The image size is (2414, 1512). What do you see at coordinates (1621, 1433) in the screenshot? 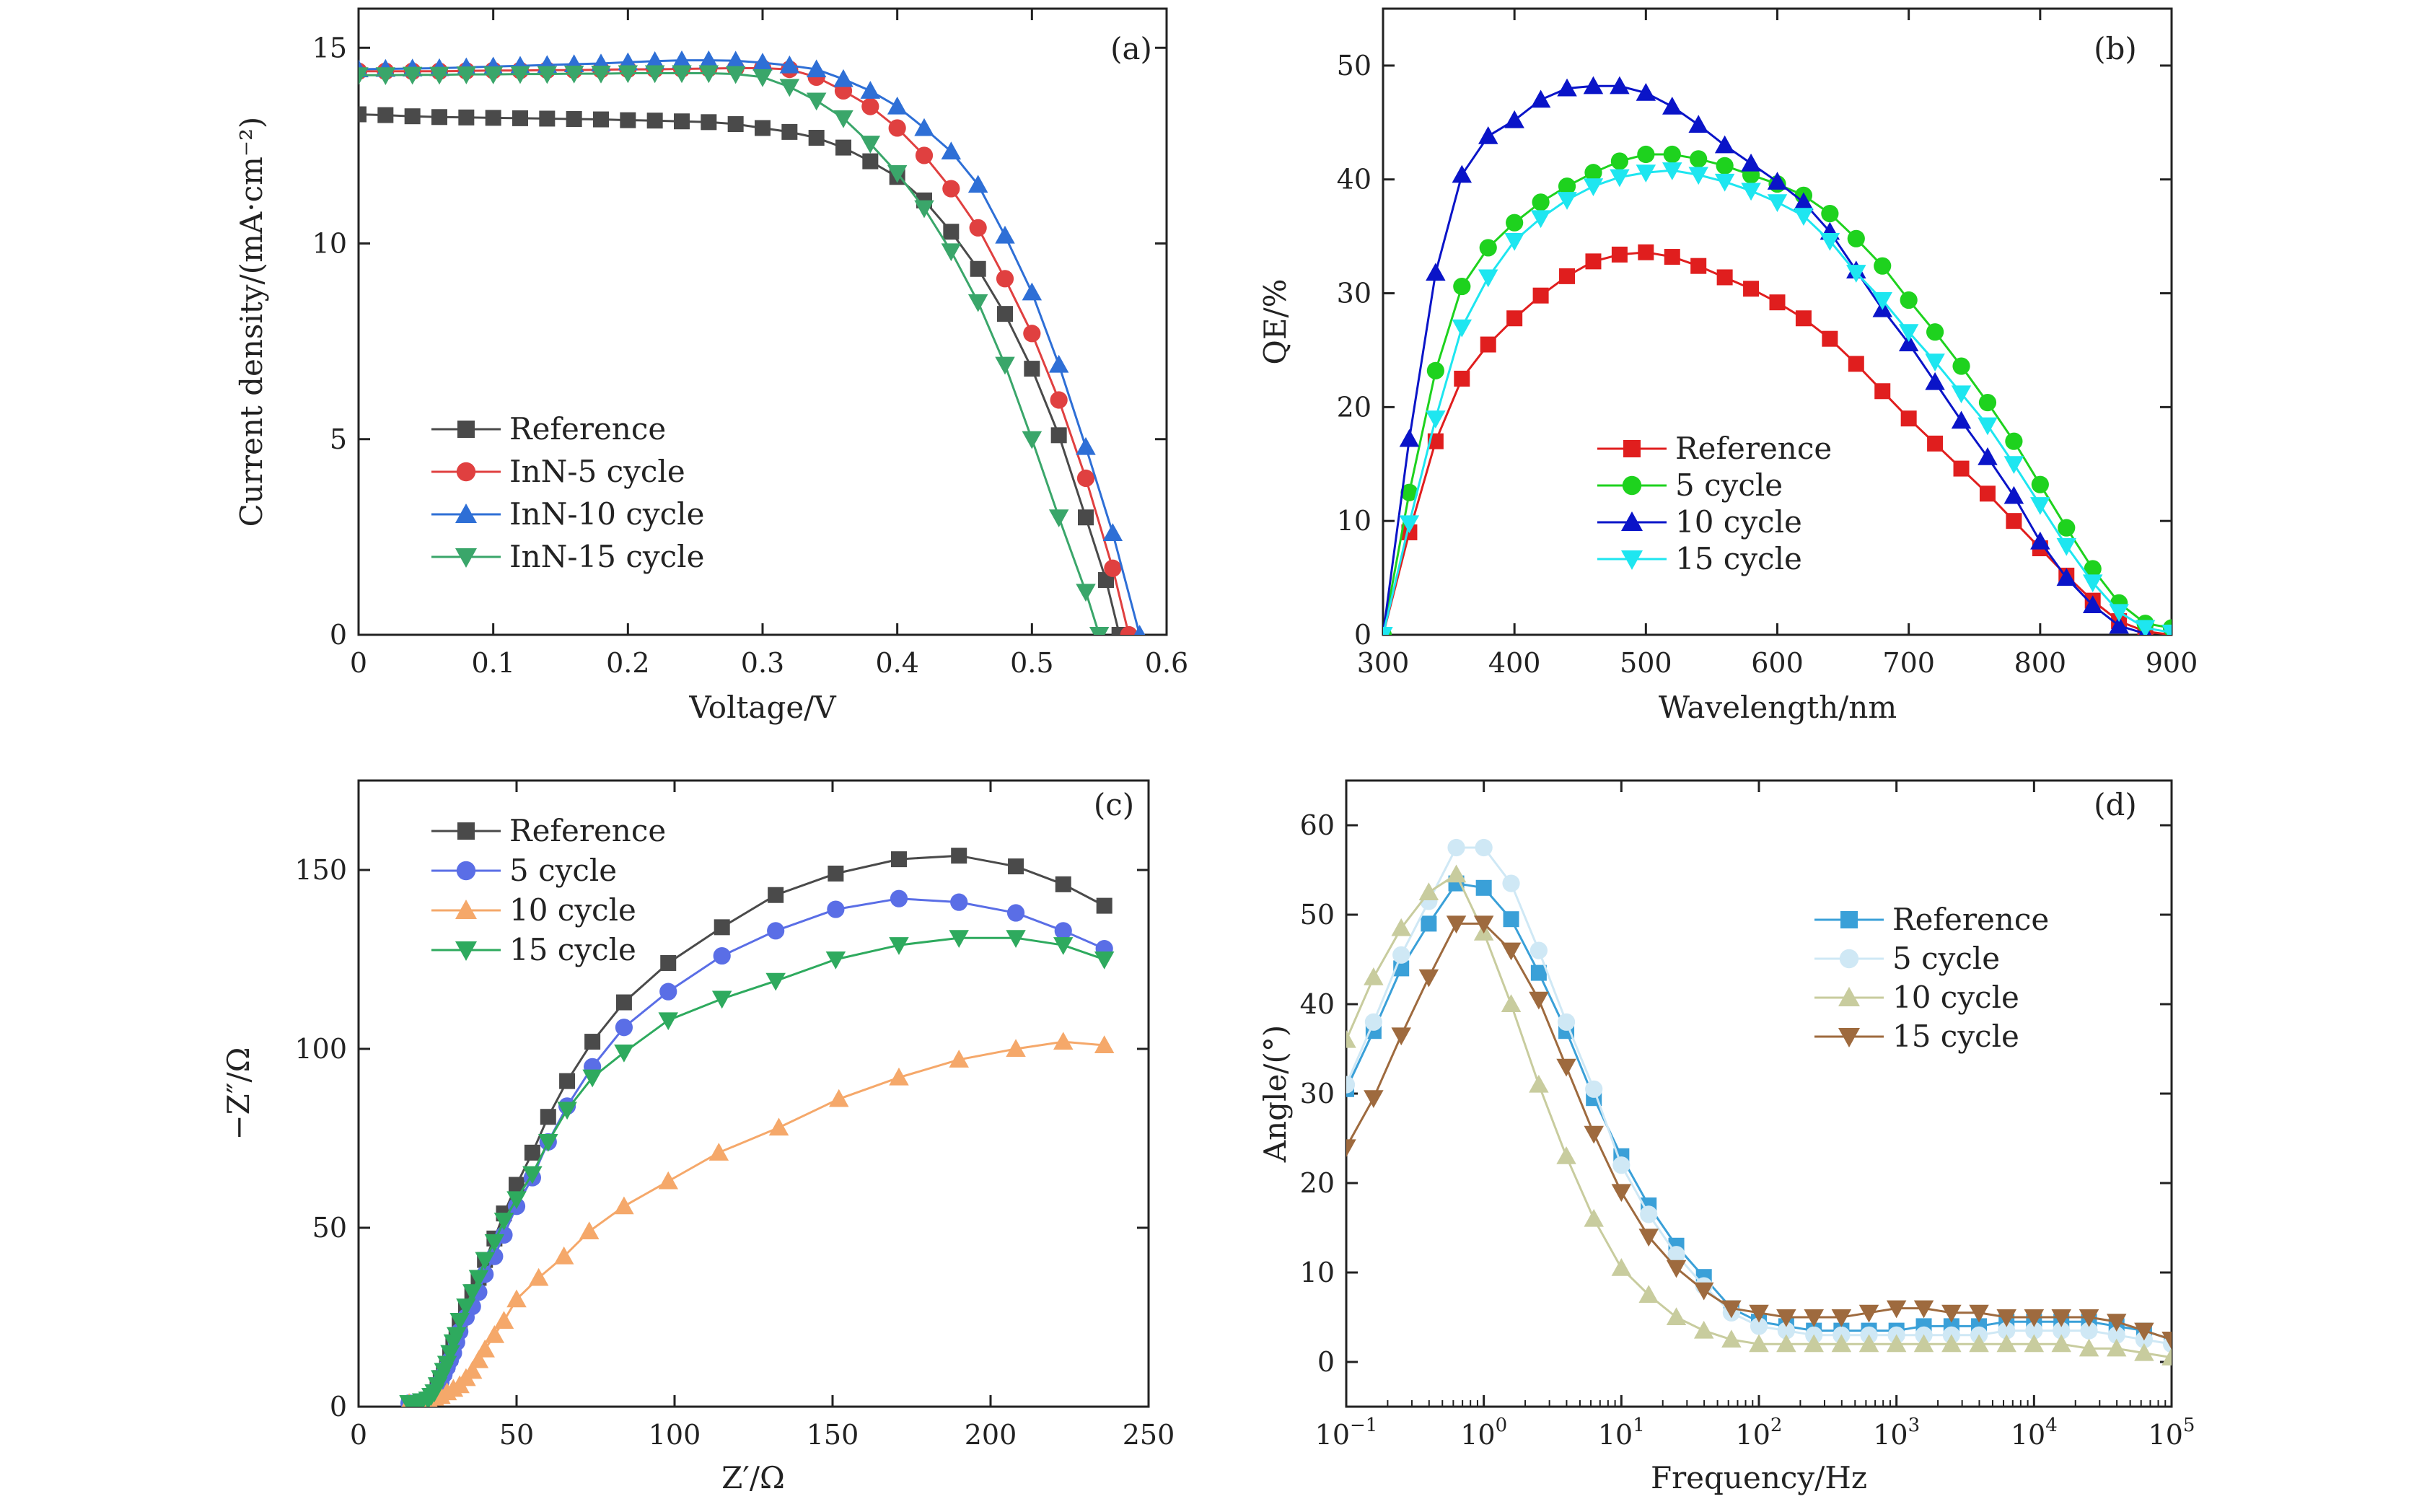
I see `panel-d-x-tick-label: 10¹` at bounding box center [1621, 1433].